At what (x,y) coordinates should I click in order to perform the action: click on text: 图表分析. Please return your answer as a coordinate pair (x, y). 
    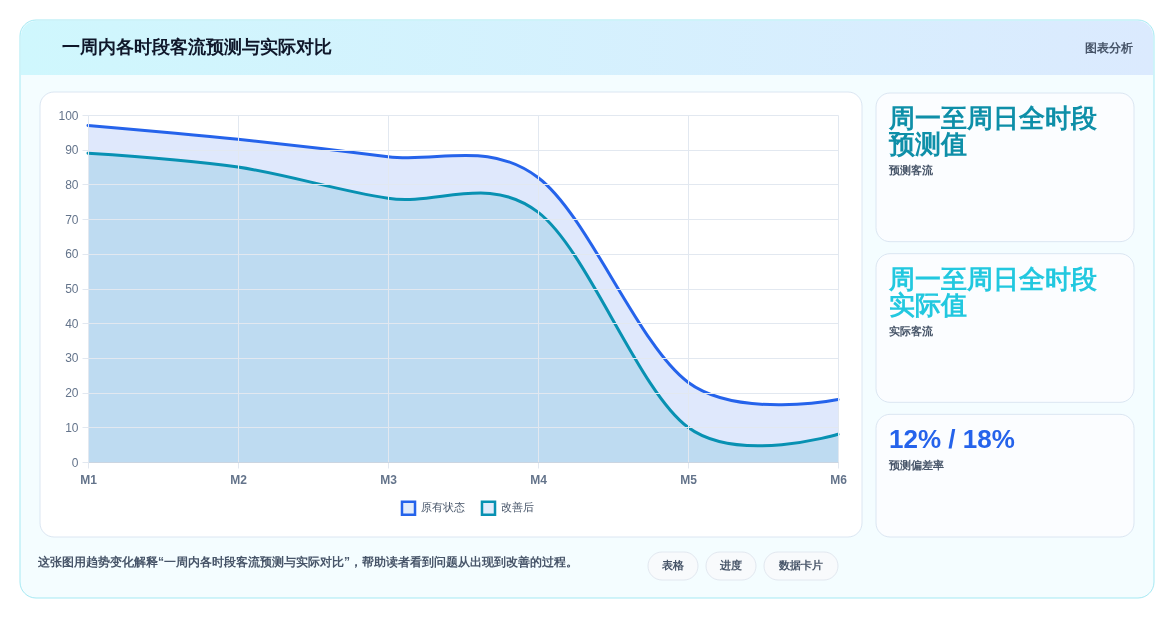
    Looking at the image, I should click on (1109, 48).